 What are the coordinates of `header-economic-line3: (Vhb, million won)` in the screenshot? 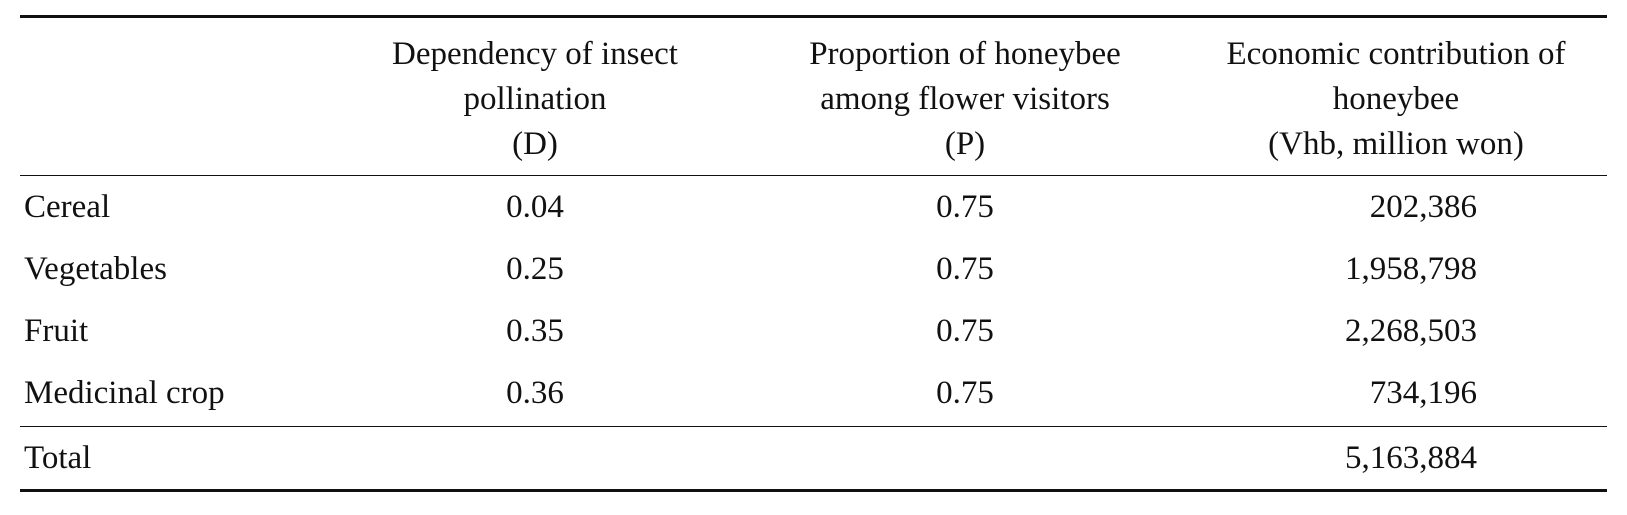 It's located at (1396, 144).